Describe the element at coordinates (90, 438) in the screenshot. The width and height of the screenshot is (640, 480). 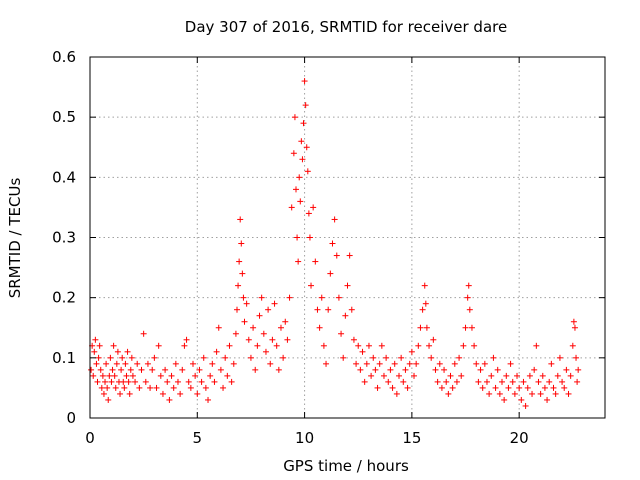
I see `x-tick-label: 0` at that location.